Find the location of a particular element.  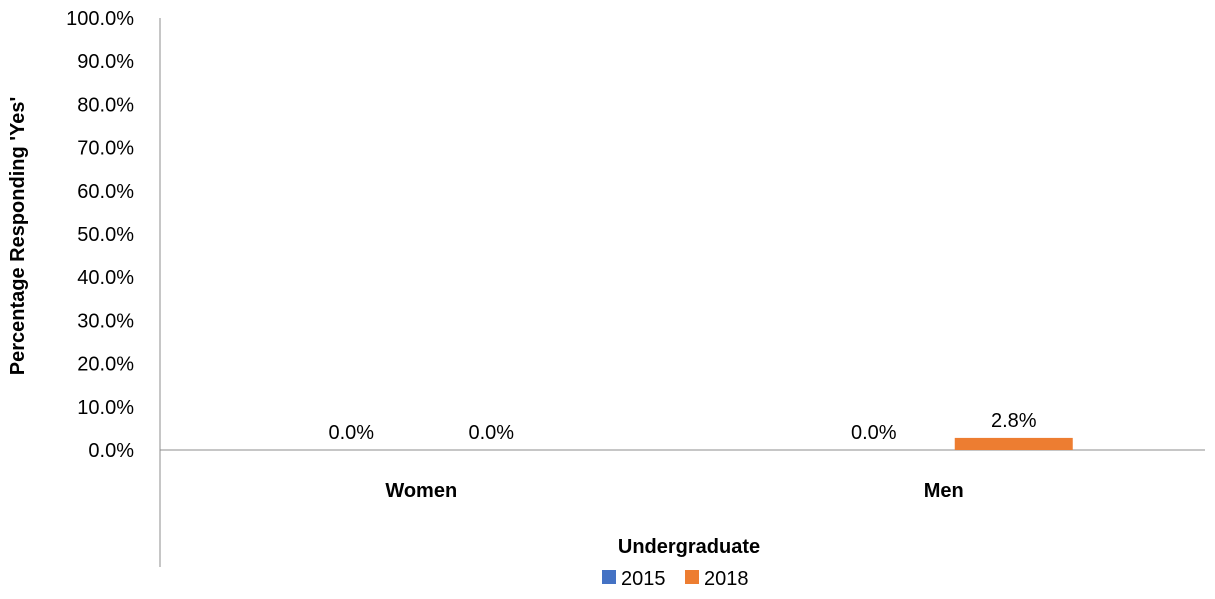

y-tick-label: 80.0% is located at coordinates (105, 105).